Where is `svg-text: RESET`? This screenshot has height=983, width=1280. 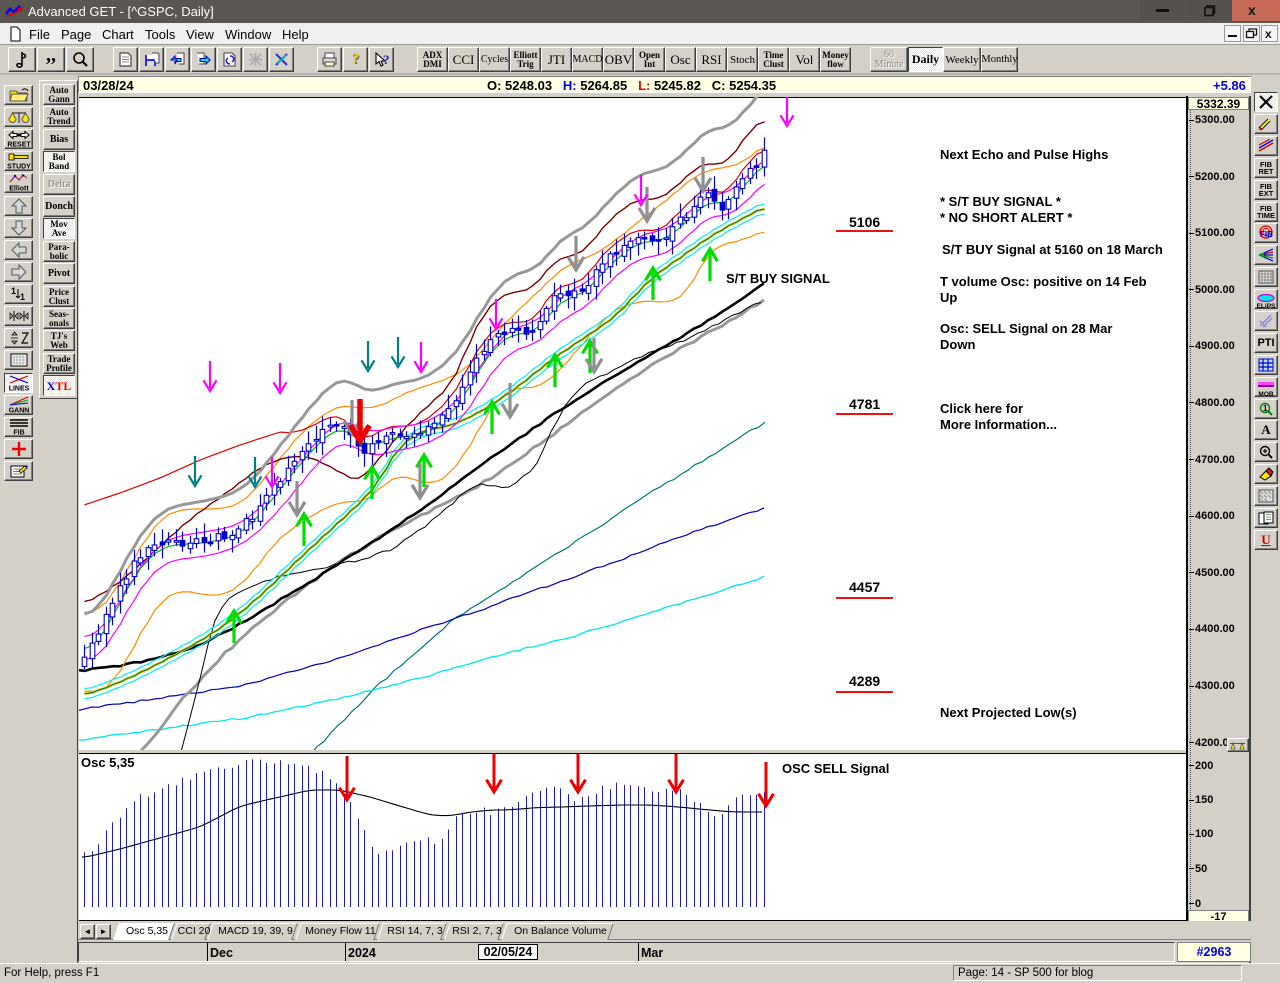 svg-text: RESET is located at coordinates (19, 145).